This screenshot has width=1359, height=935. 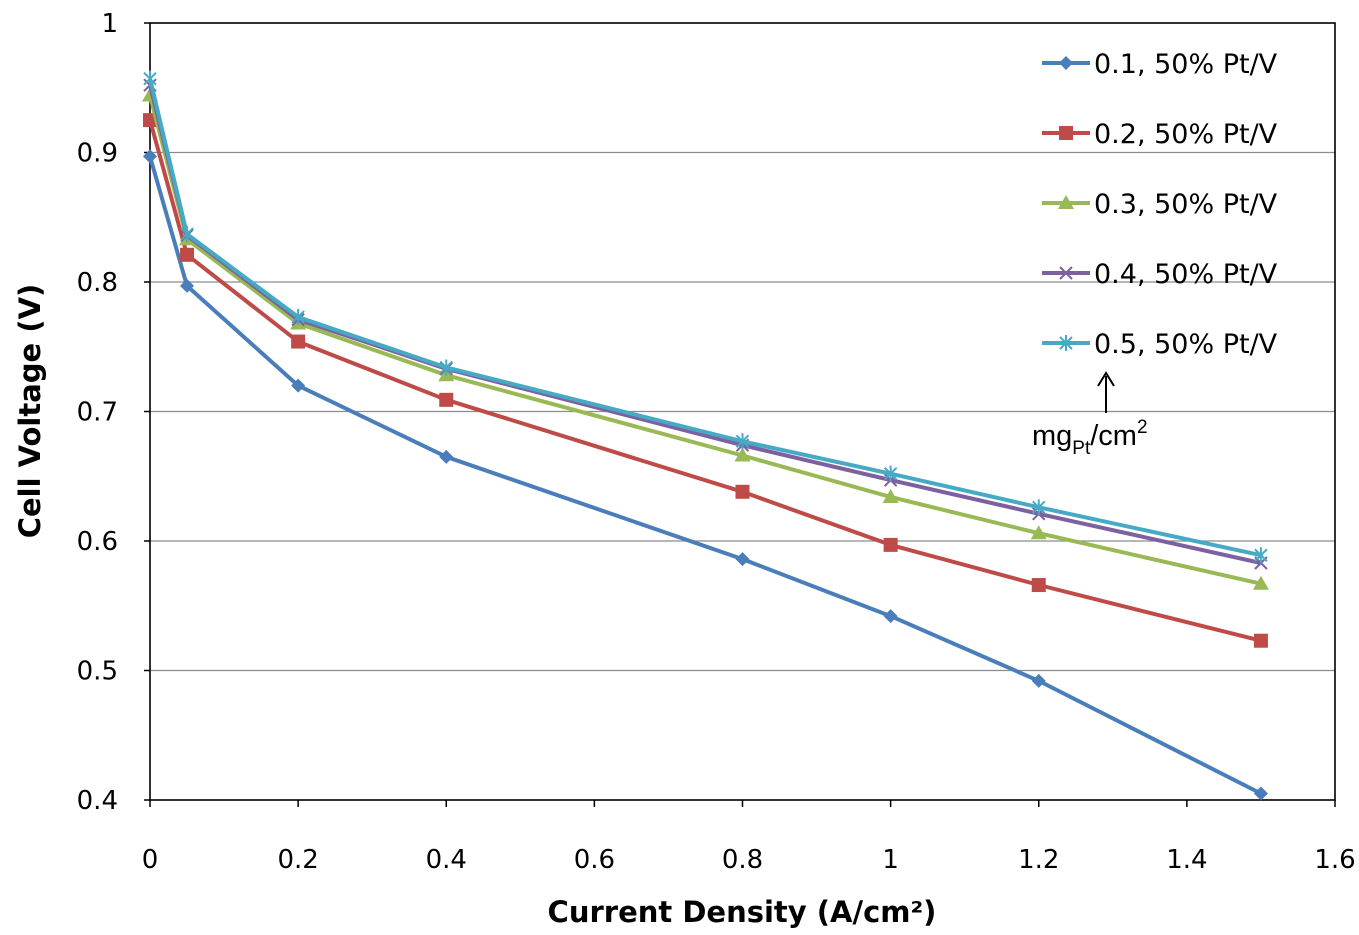 What do you see at coordinates (1186, 274) in the screenshot?
I see `legend-label: 0.4, 50% Pt/V` at bounding box center [1186, 274].